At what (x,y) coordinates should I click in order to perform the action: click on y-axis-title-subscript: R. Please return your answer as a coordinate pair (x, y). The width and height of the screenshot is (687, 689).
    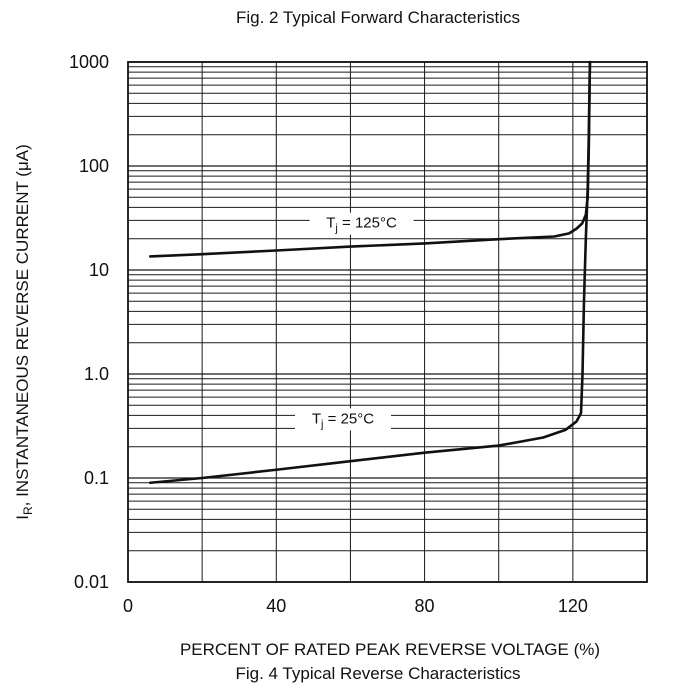
    Looking at the image, I should click on (28, 510).